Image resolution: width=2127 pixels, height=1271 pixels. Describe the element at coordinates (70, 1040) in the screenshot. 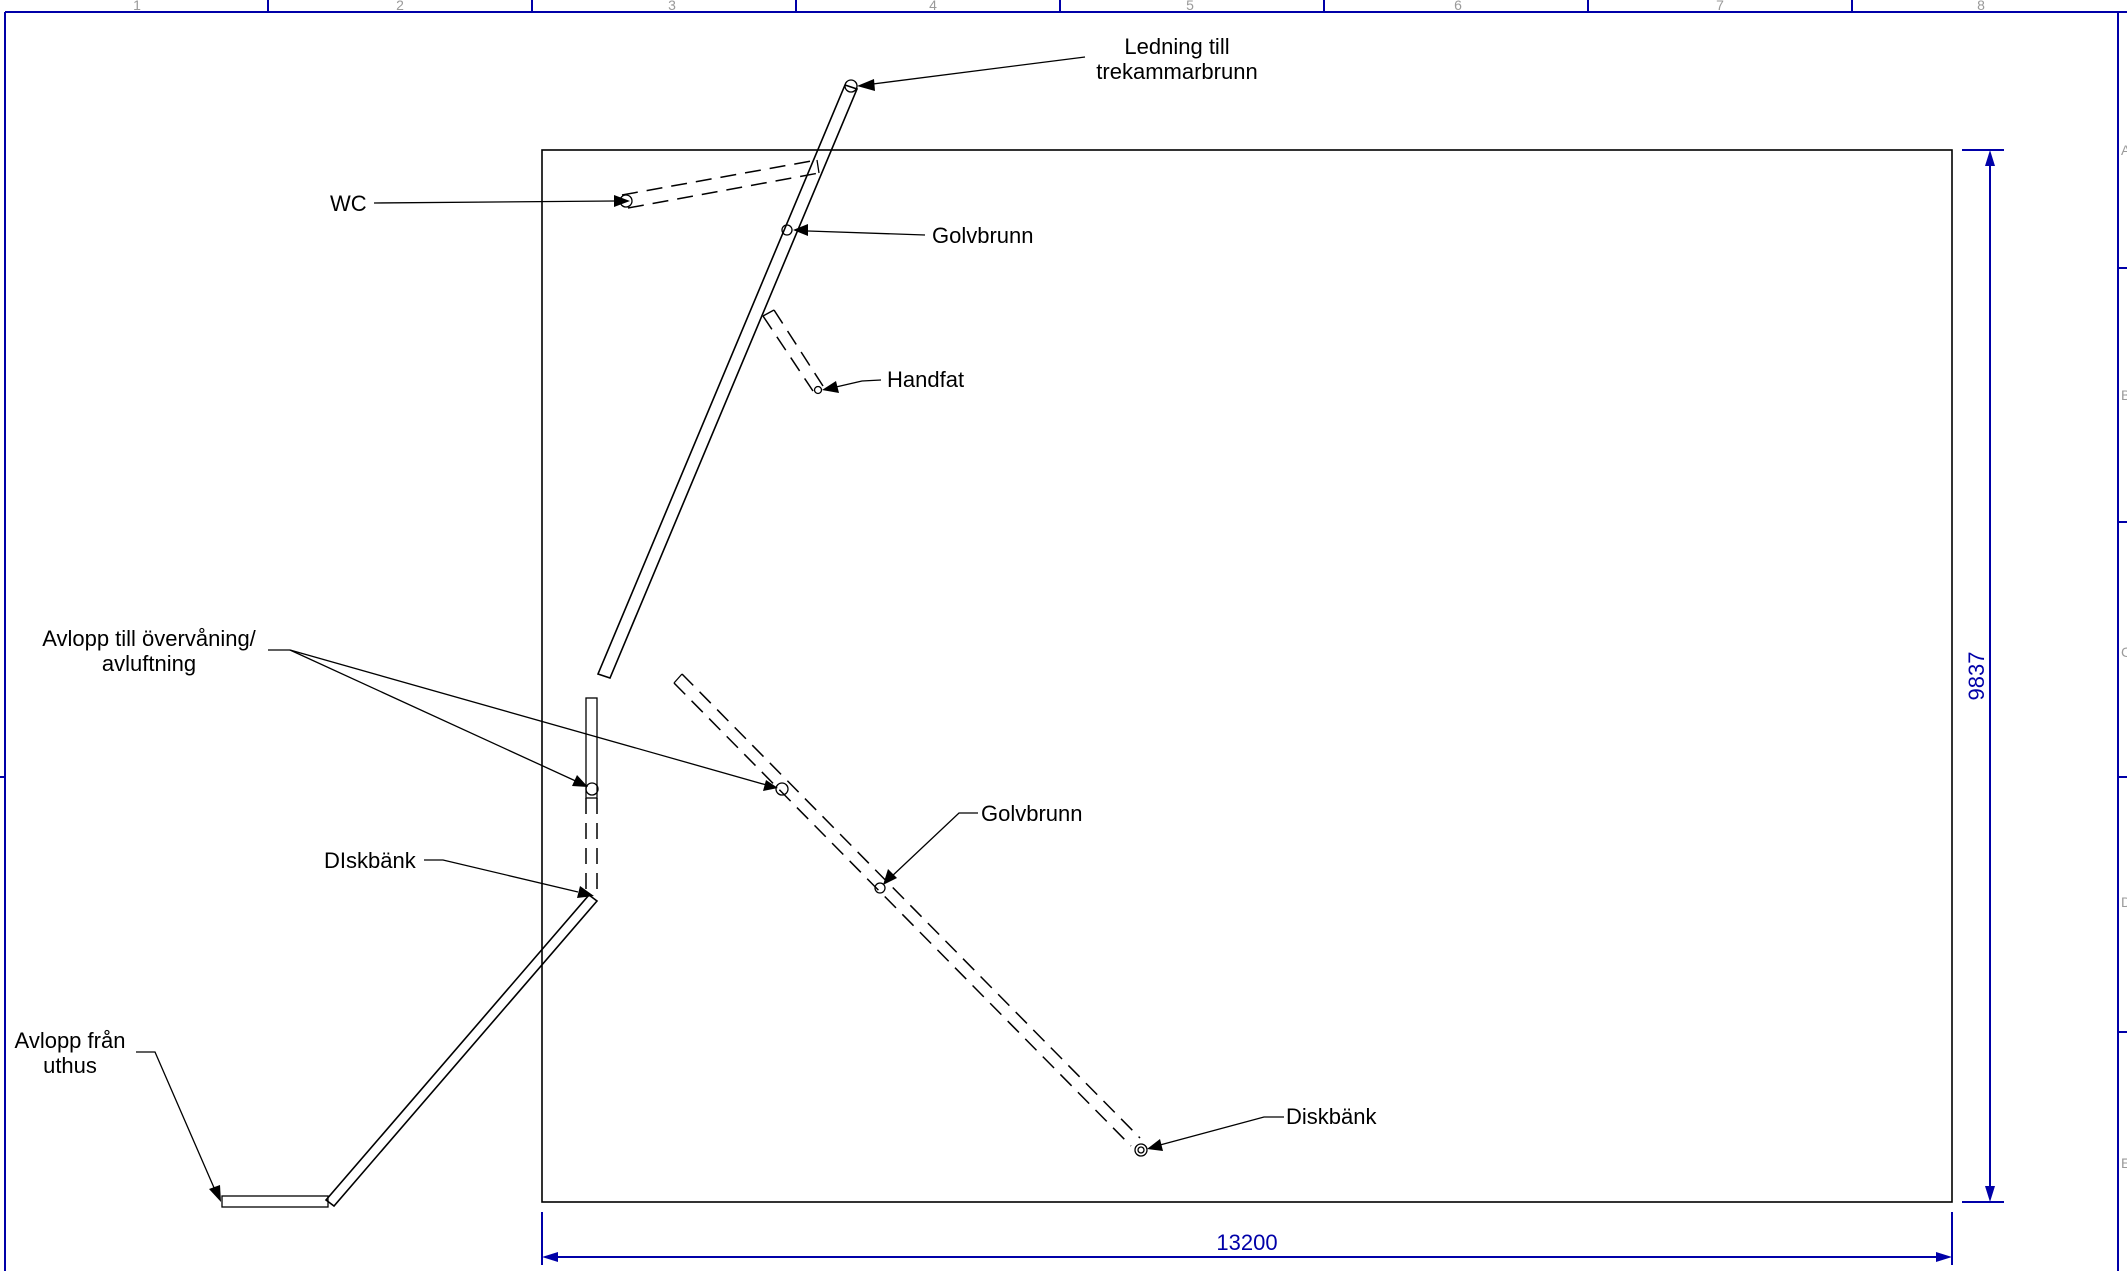

I see `label-avlopp-uthus-line1: Avlopp från` at that location.